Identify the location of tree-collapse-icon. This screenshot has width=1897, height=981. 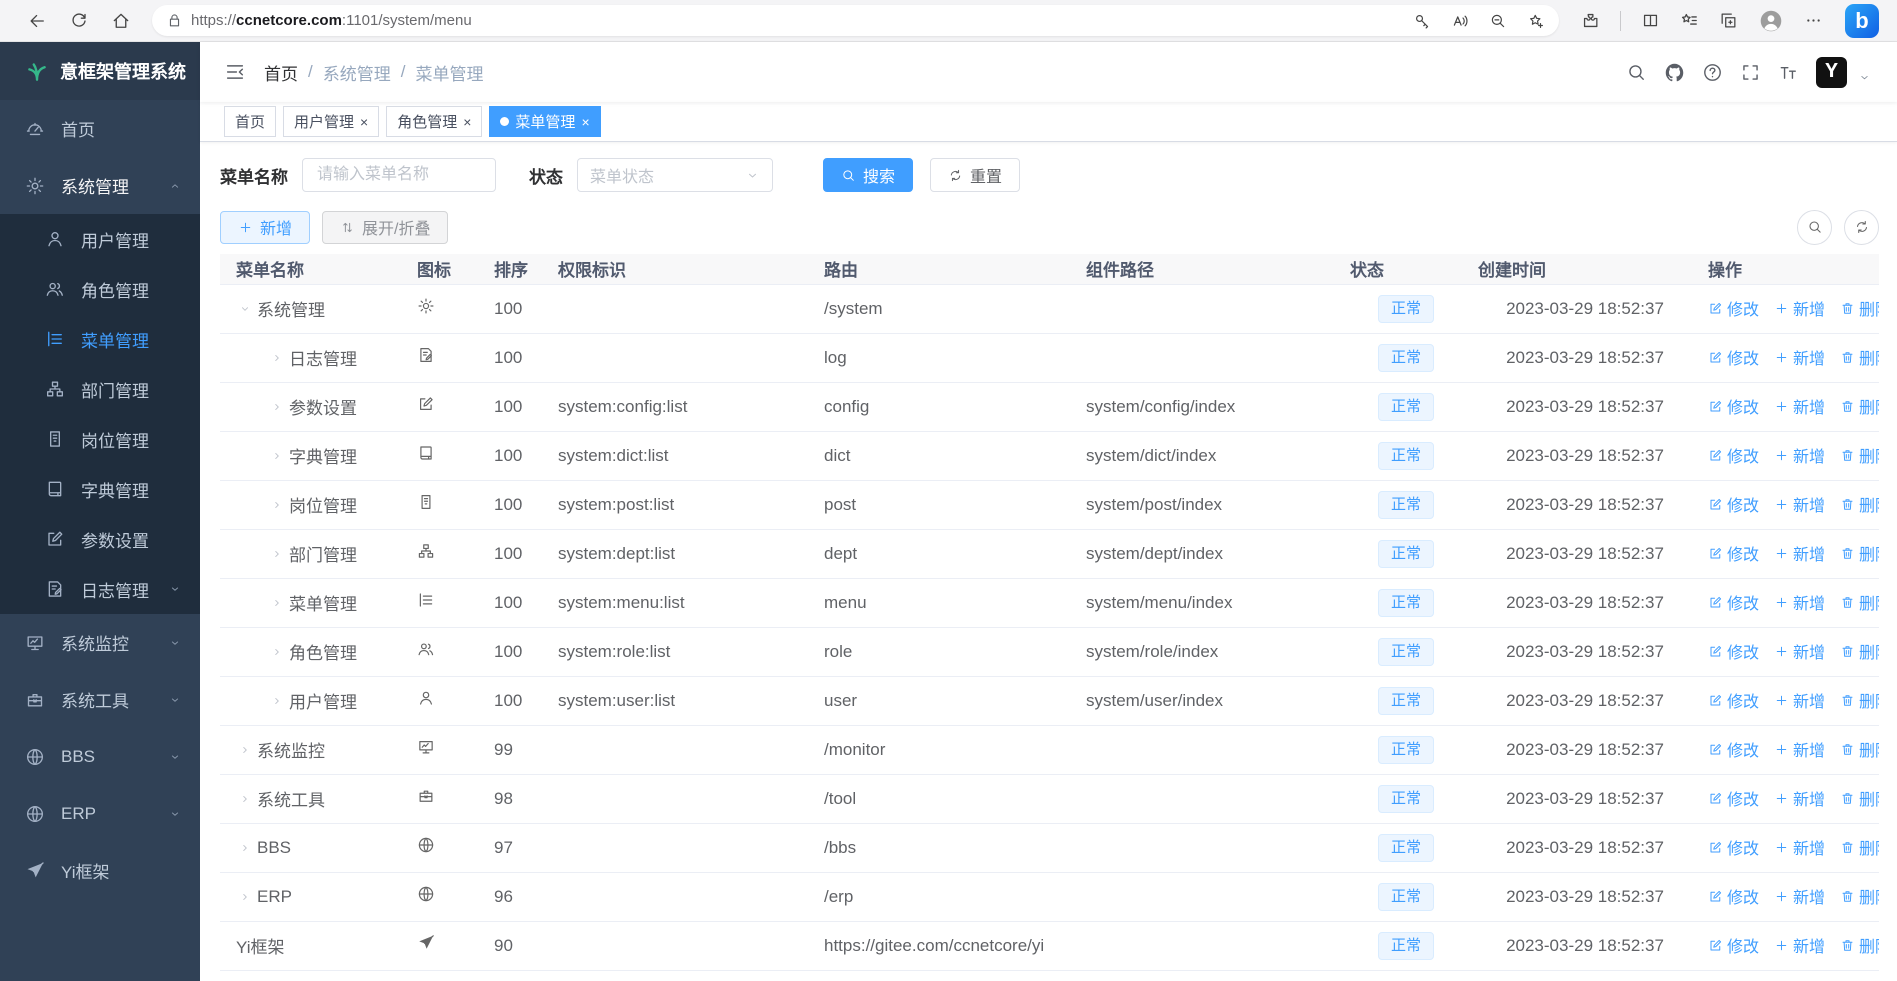
(244, 309).